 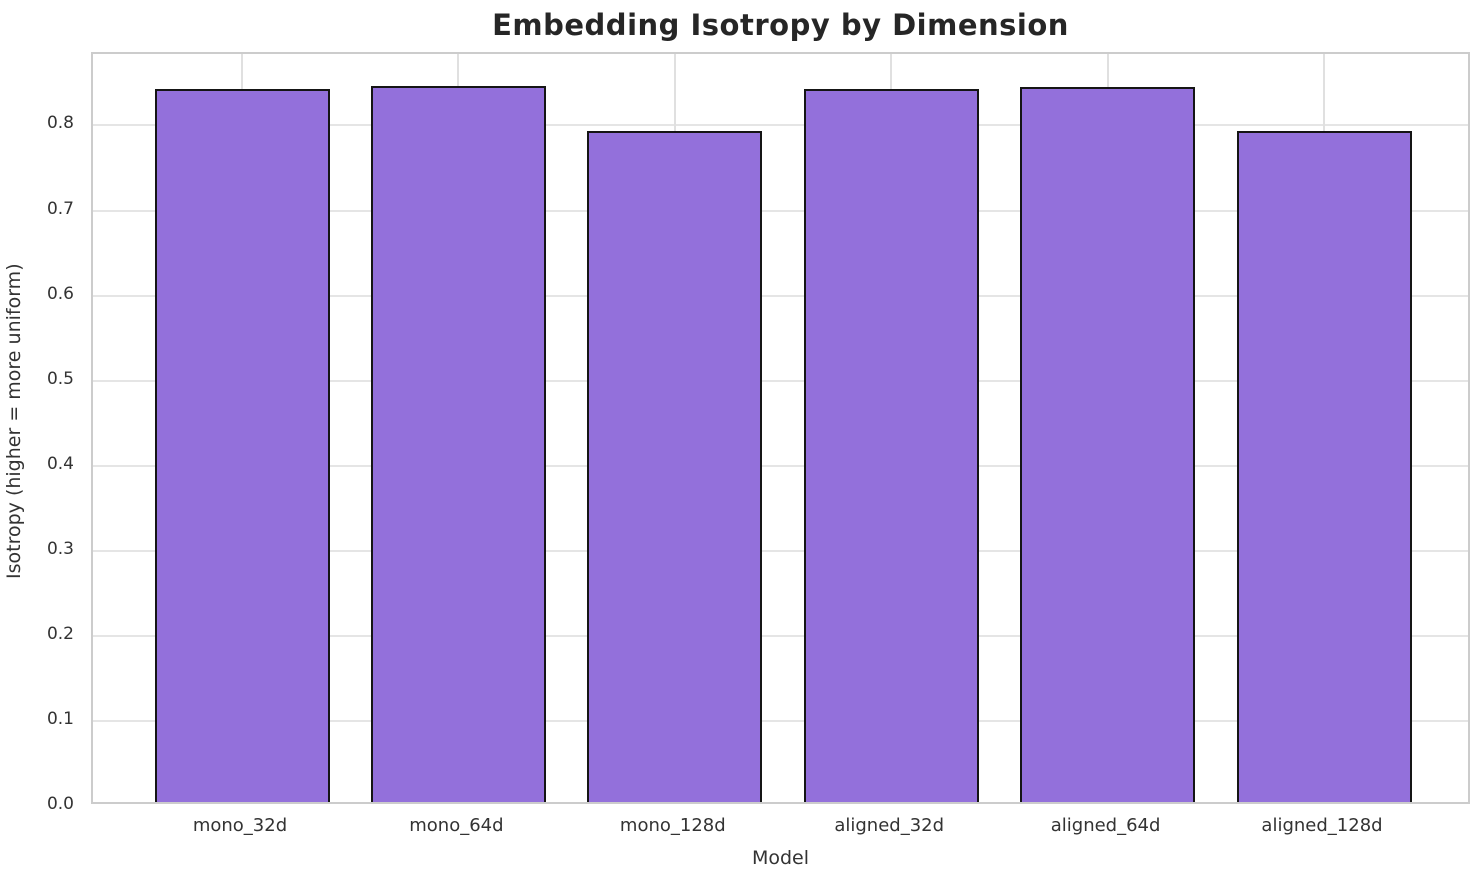 What do you see at coordinates (456, 825) in the screenshot?
I see `x-tick-label: mono_64d` at bounding box center [456, 825].